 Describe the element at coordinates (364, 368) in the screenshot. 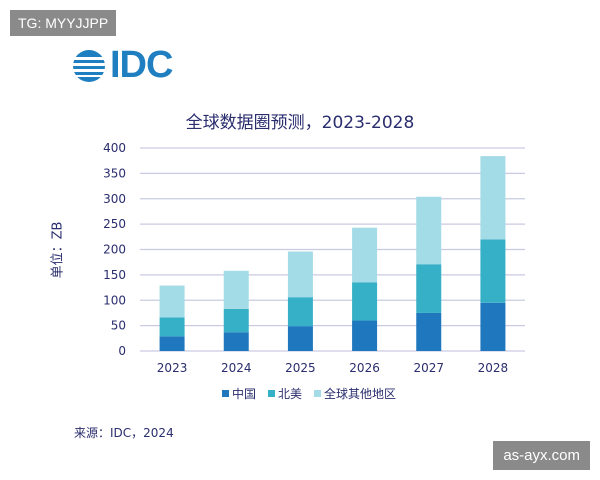

I see `x-tick-label: 2026` at that location.